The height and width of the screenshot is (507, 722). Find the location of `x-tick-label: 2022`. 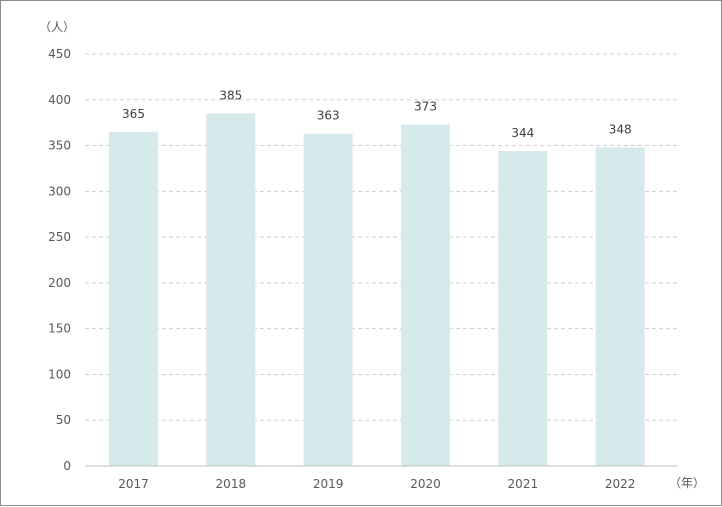

x-tick-label: 2022 is located at coordinates (620, 484).